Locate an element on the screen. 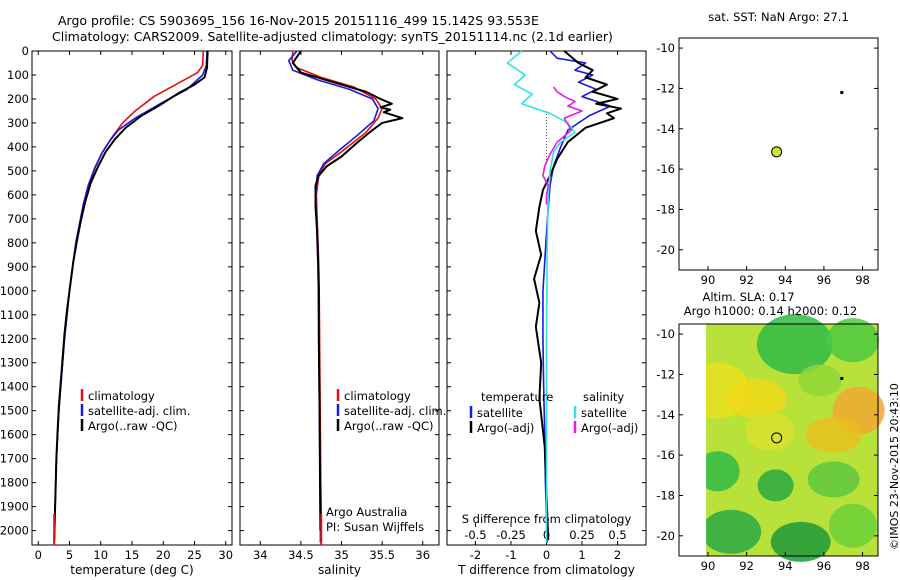  depth-tick-label: 700 is located at coordinates (18, 219).